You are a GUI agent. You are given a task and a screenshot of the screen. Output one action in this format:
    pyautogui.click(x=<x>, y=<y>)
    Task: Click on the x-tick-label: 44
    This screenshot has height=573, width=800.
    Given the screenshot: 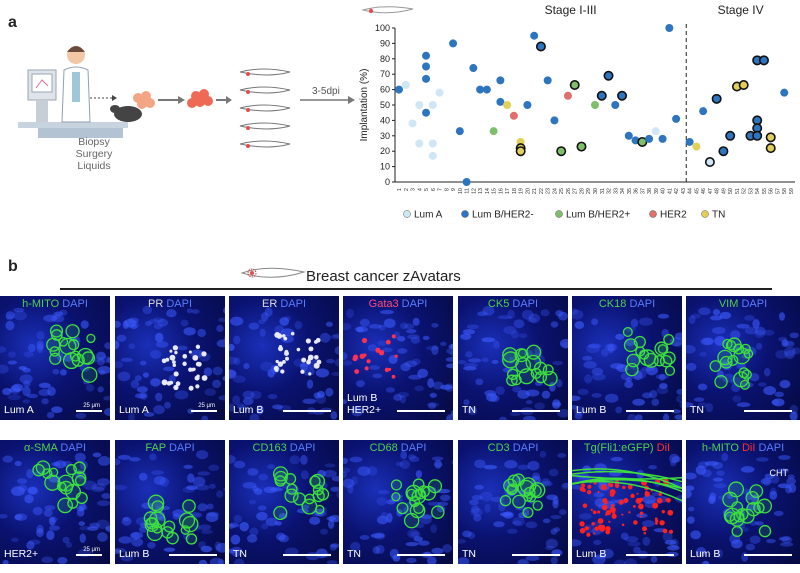 What is the action you would take?
    pyautogui.click(x=691, y=191)
    